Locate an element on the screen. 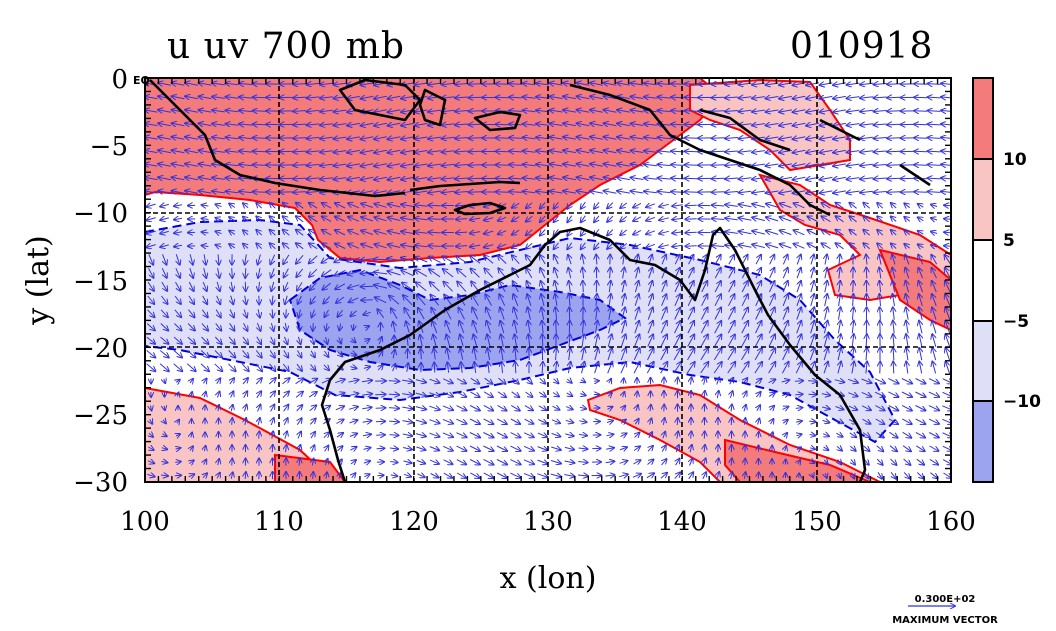 This screenshot has width=1056, height=631. x-tick-label: 160 is located at coordinates (951, 522).